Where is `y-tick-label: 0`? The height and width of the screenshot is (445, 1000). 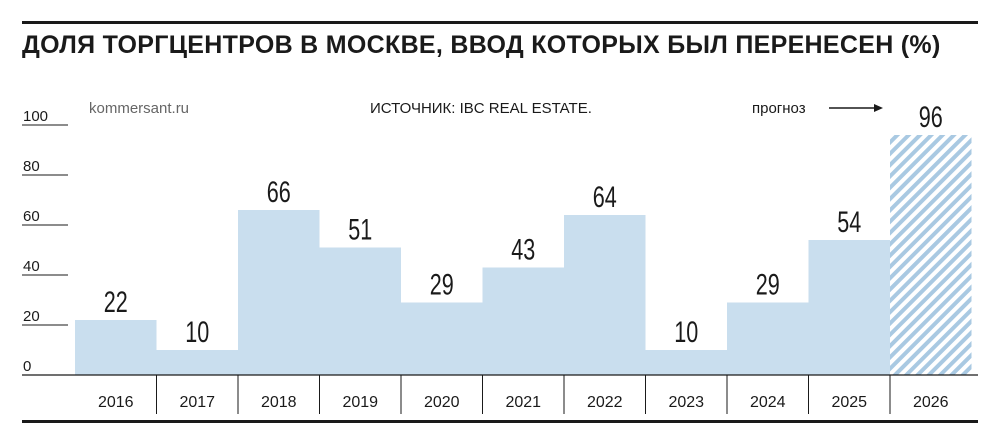
y-tick-label: 0 is located at coordinates (27, 366).